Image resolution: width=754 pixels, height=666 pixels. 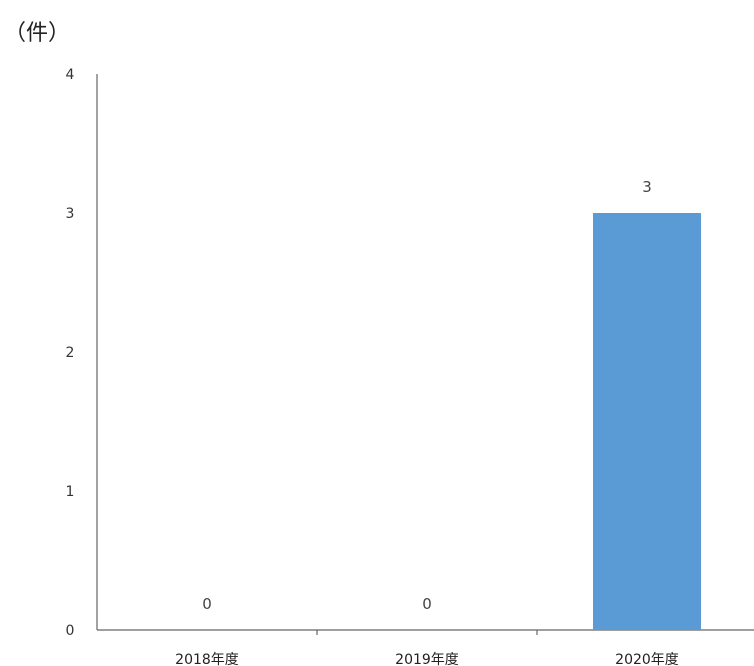 What do you see at coordinates (70, 631) in the screenshot?
I see `y-tick-label: 0` at bounding box center [70, 631].